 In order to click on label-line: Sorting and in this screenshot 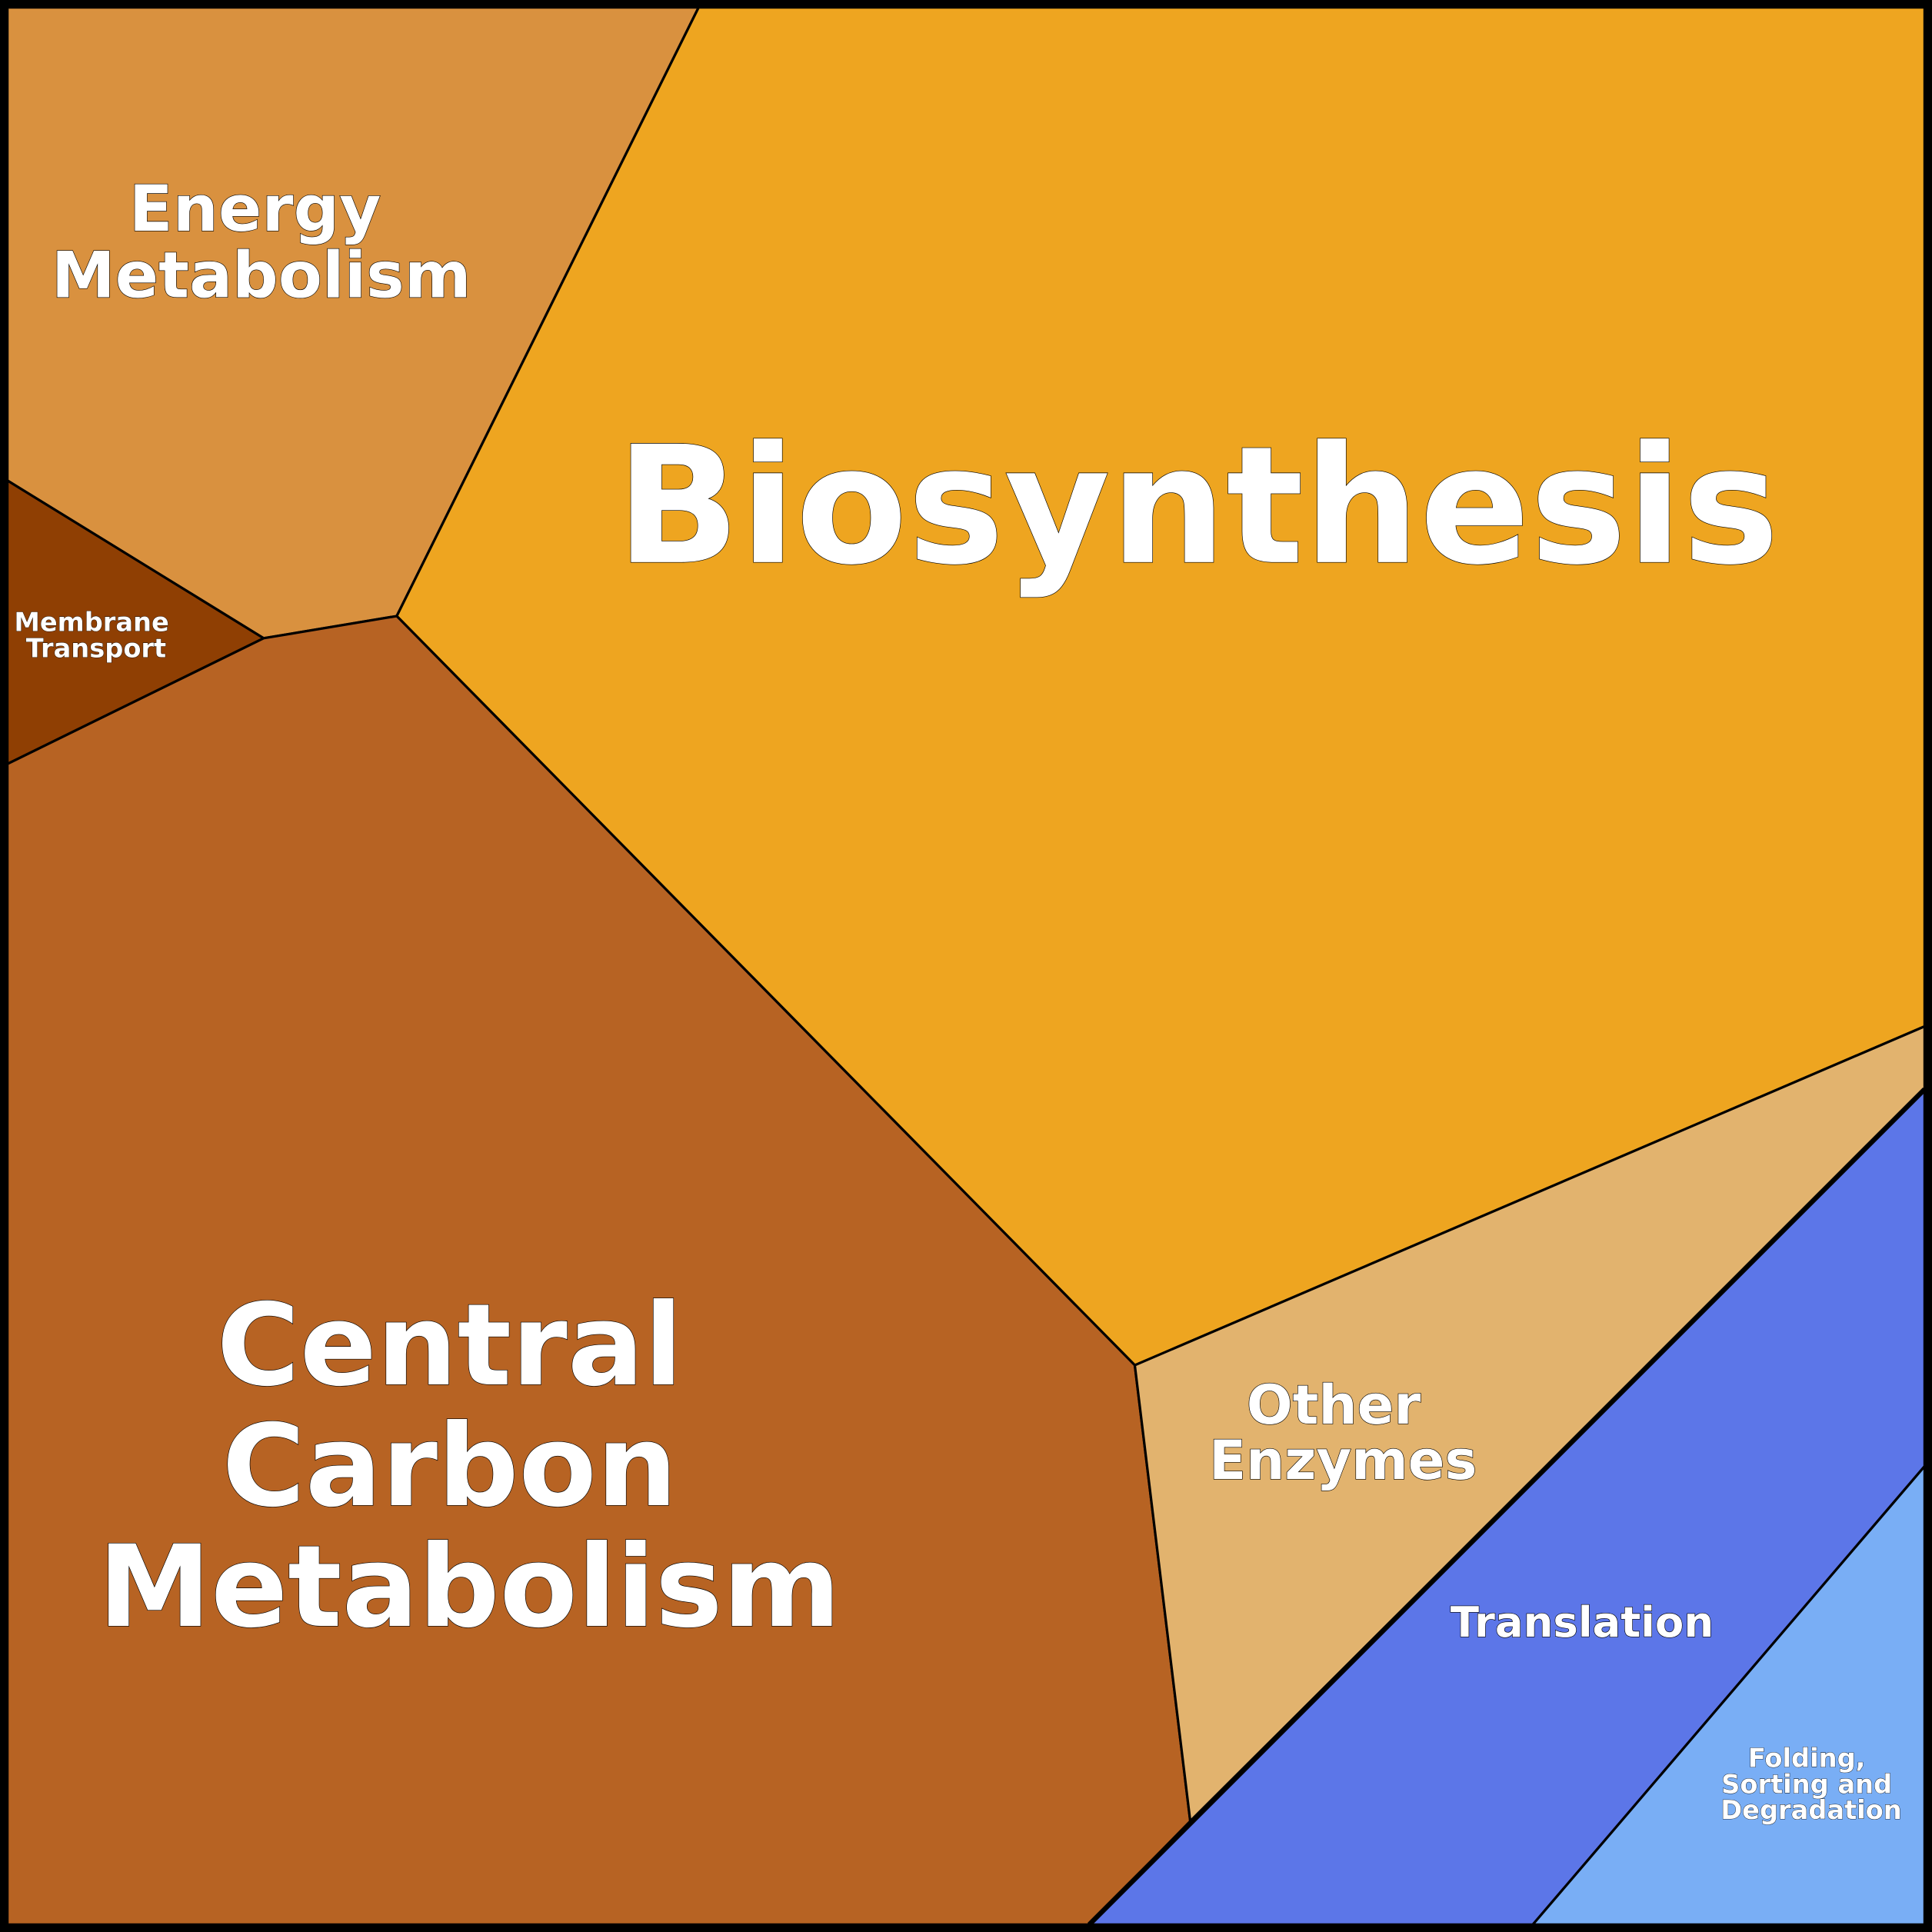, I will do `click(1806, 1784)`.